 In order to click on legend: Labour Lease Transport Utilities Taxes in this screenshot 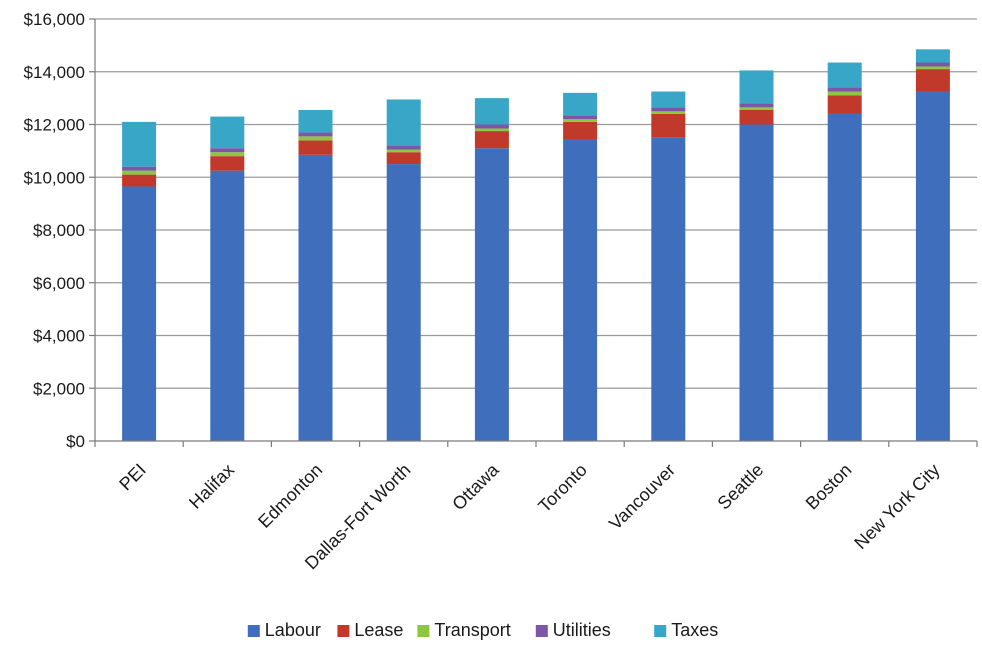, I will do `click(482, 630)`.